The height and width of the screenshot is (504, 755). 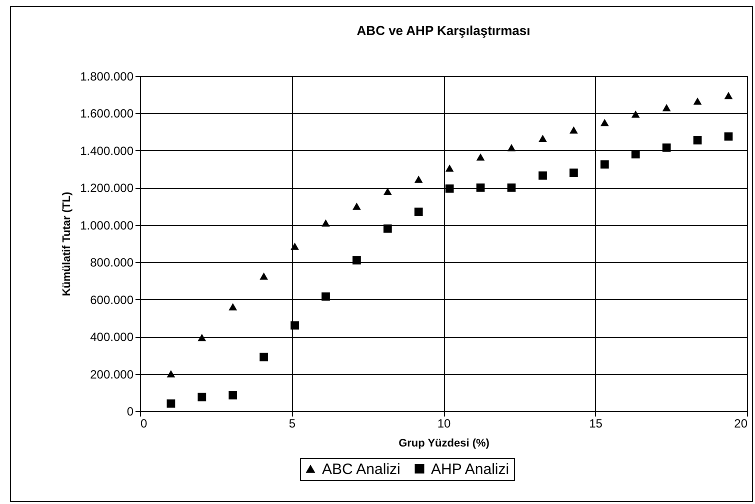 I want to click on legend-label: ABC Analizi, so click(x=361, y=469).